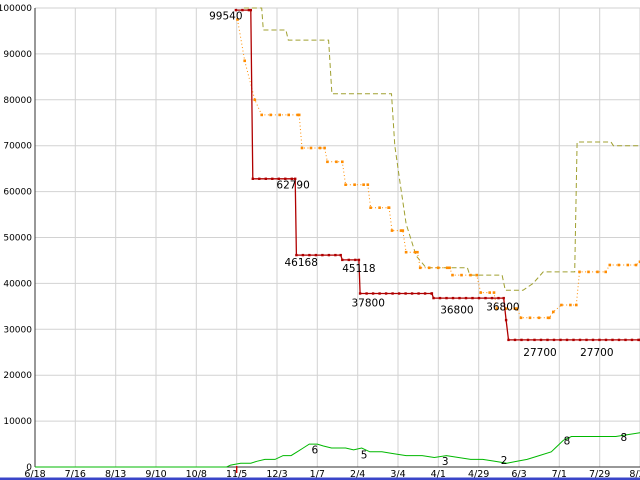 The image size is (640, 480). I want to click on svg-text: 20000, so click(17, 376).